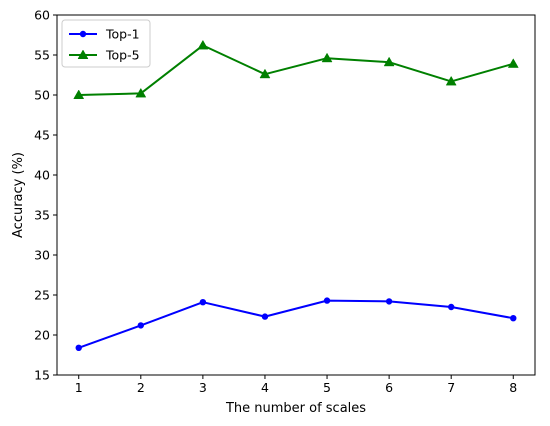  What do you see at coordinates (141, 387) in the screenshot?
I see `x-tick-label: 2` at bounding box center [141, 387].